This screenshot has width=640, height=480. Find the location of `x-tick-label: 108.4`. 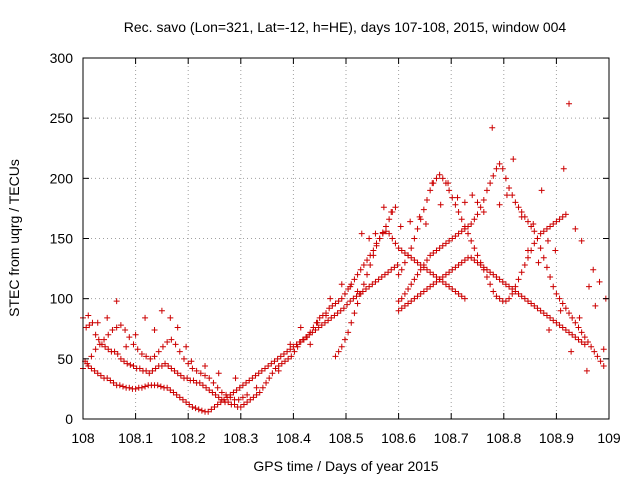

x-tick-label: 108.4 is located at coordinates (293, 438).